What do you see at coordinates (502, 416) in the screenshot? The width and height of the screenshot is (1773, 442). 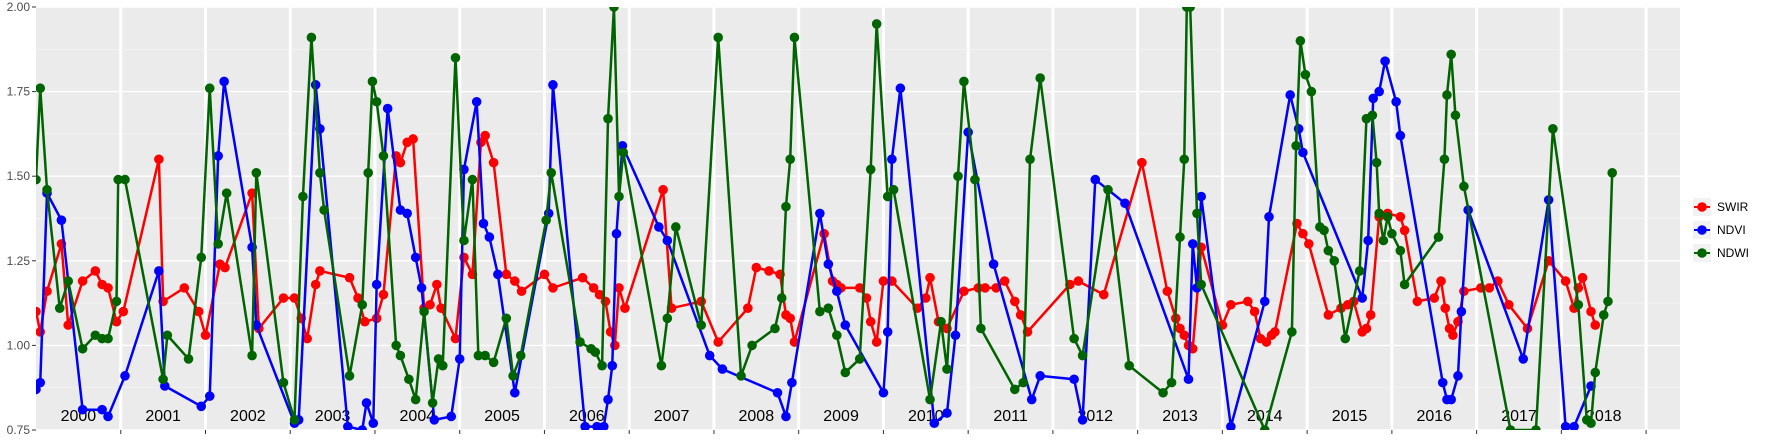 I see `year-label: 2005` at bounding box center [502, 416].